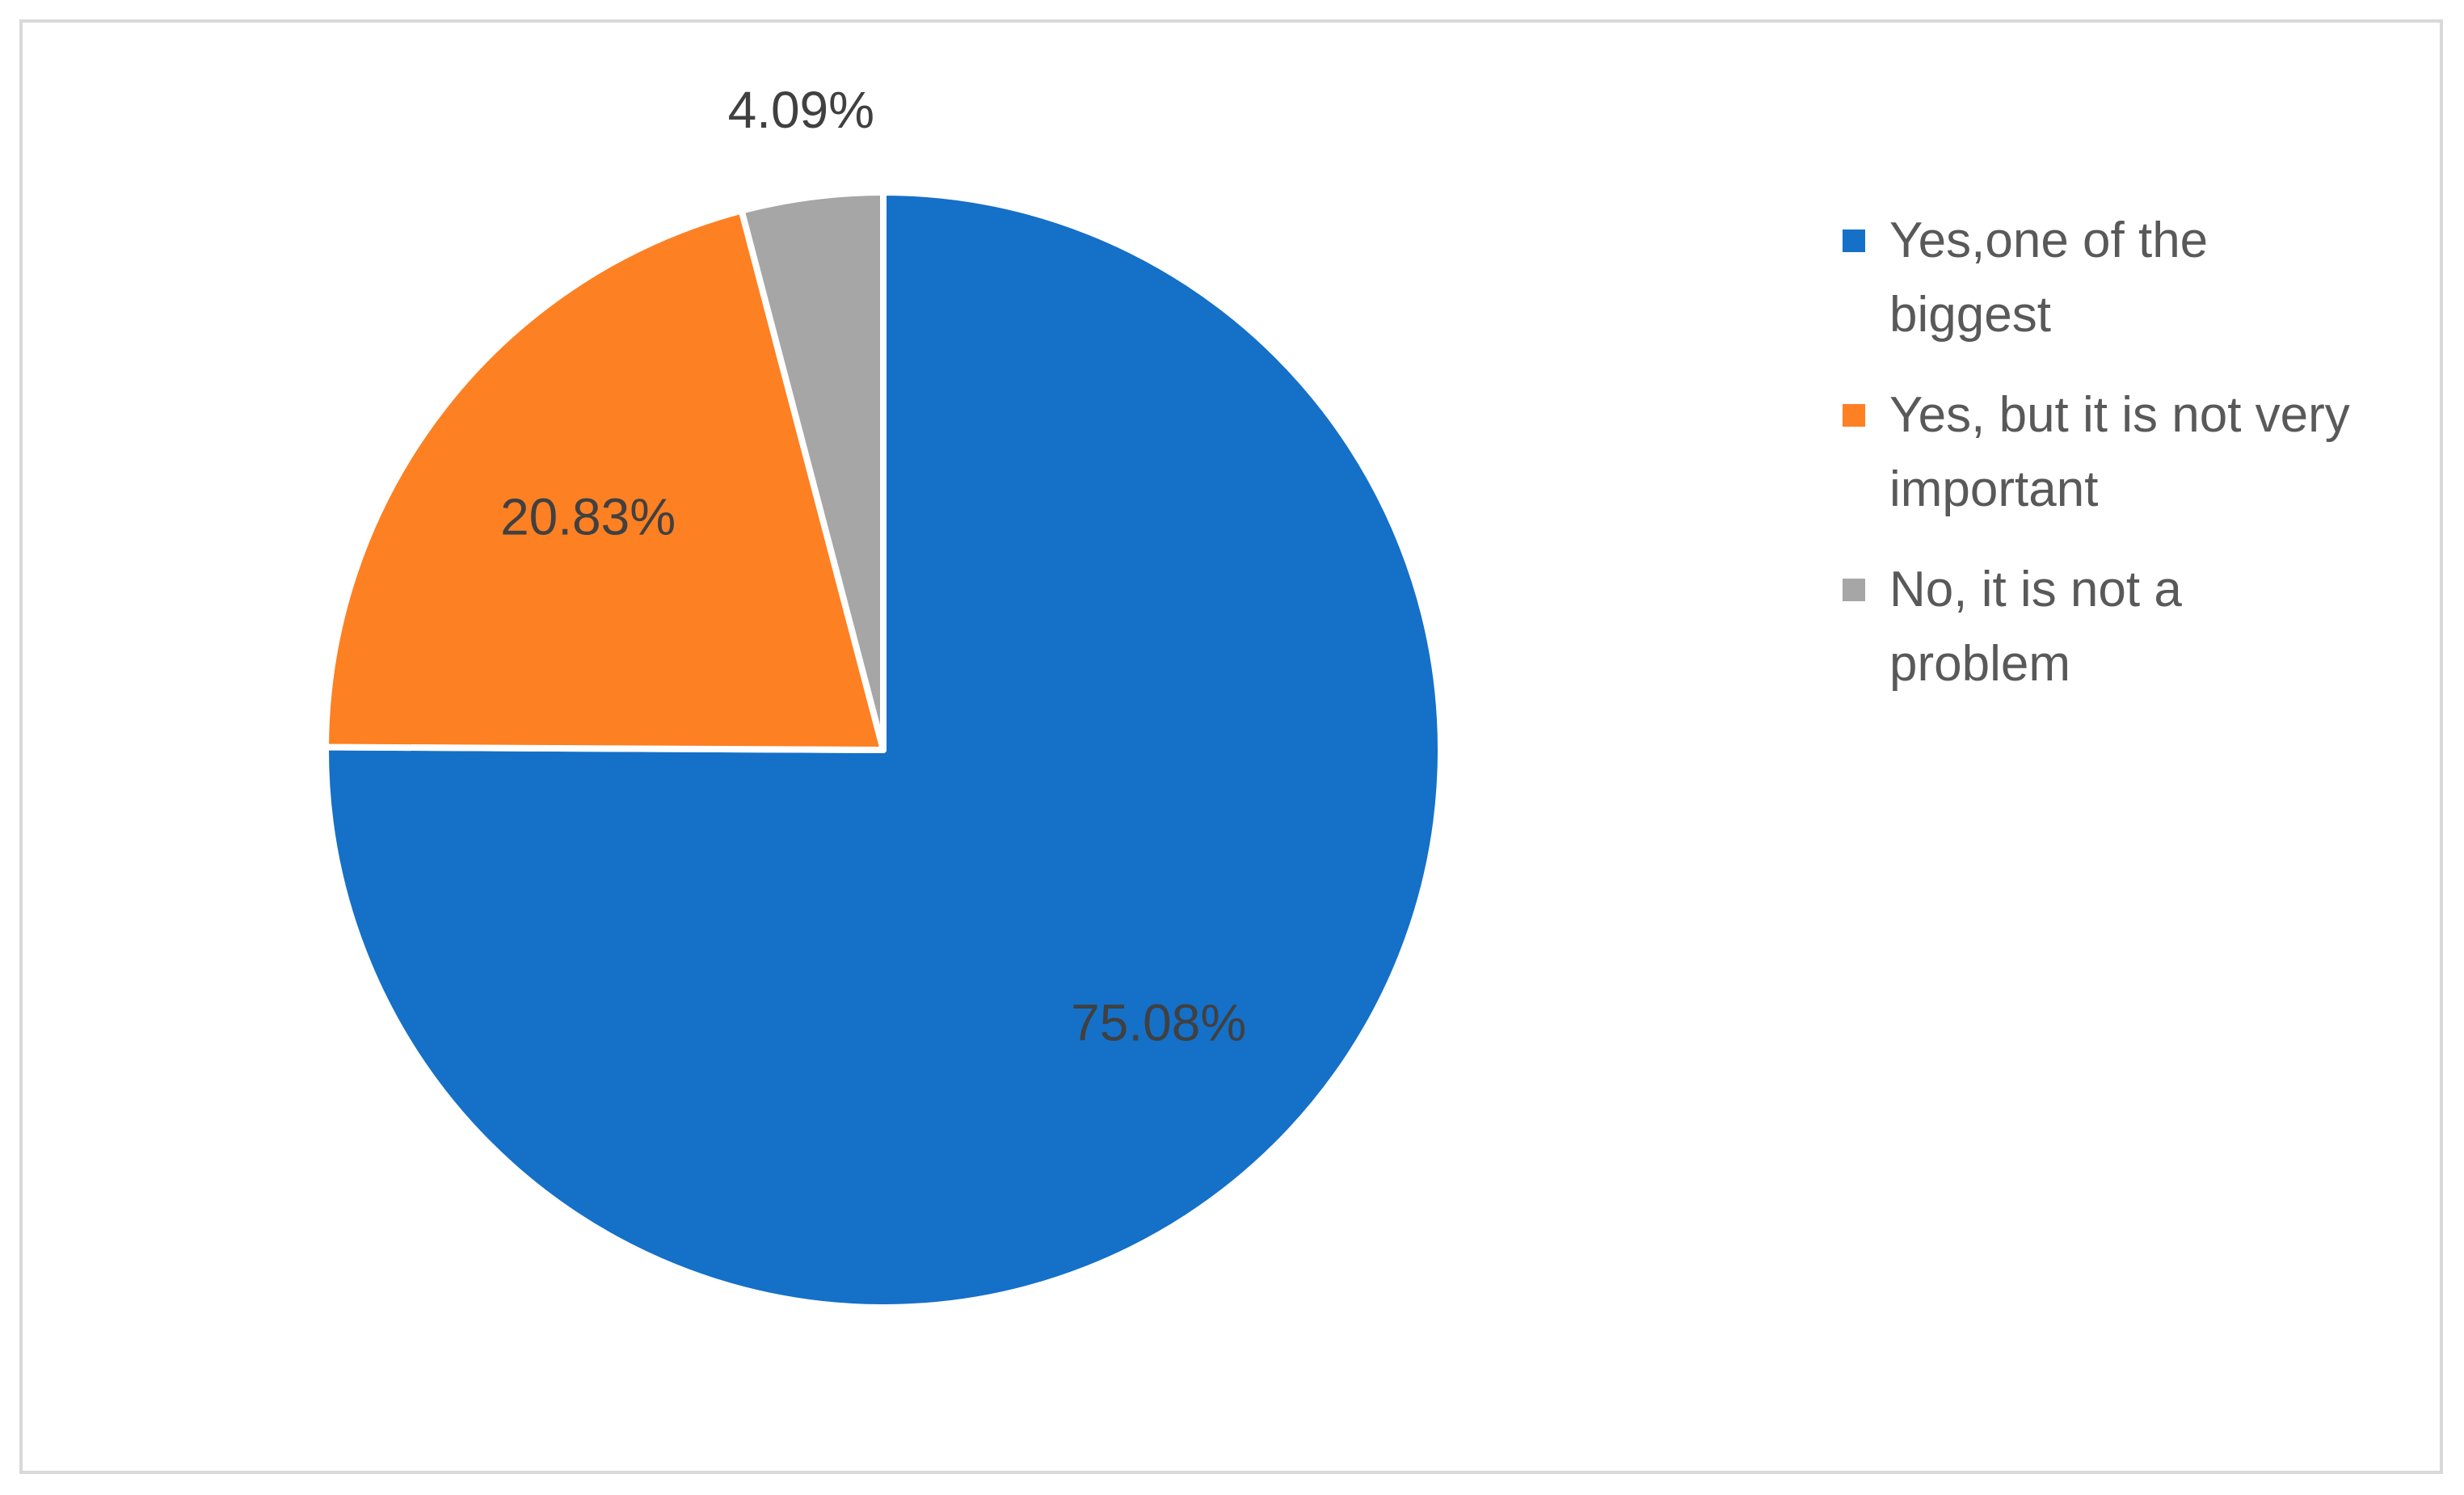 The width and height of the screenshot is (2464, 1495). Describe the element at coordinates (1854, 241) in the screenshot. I see `legend-swatch-yes-biggest` at that location.